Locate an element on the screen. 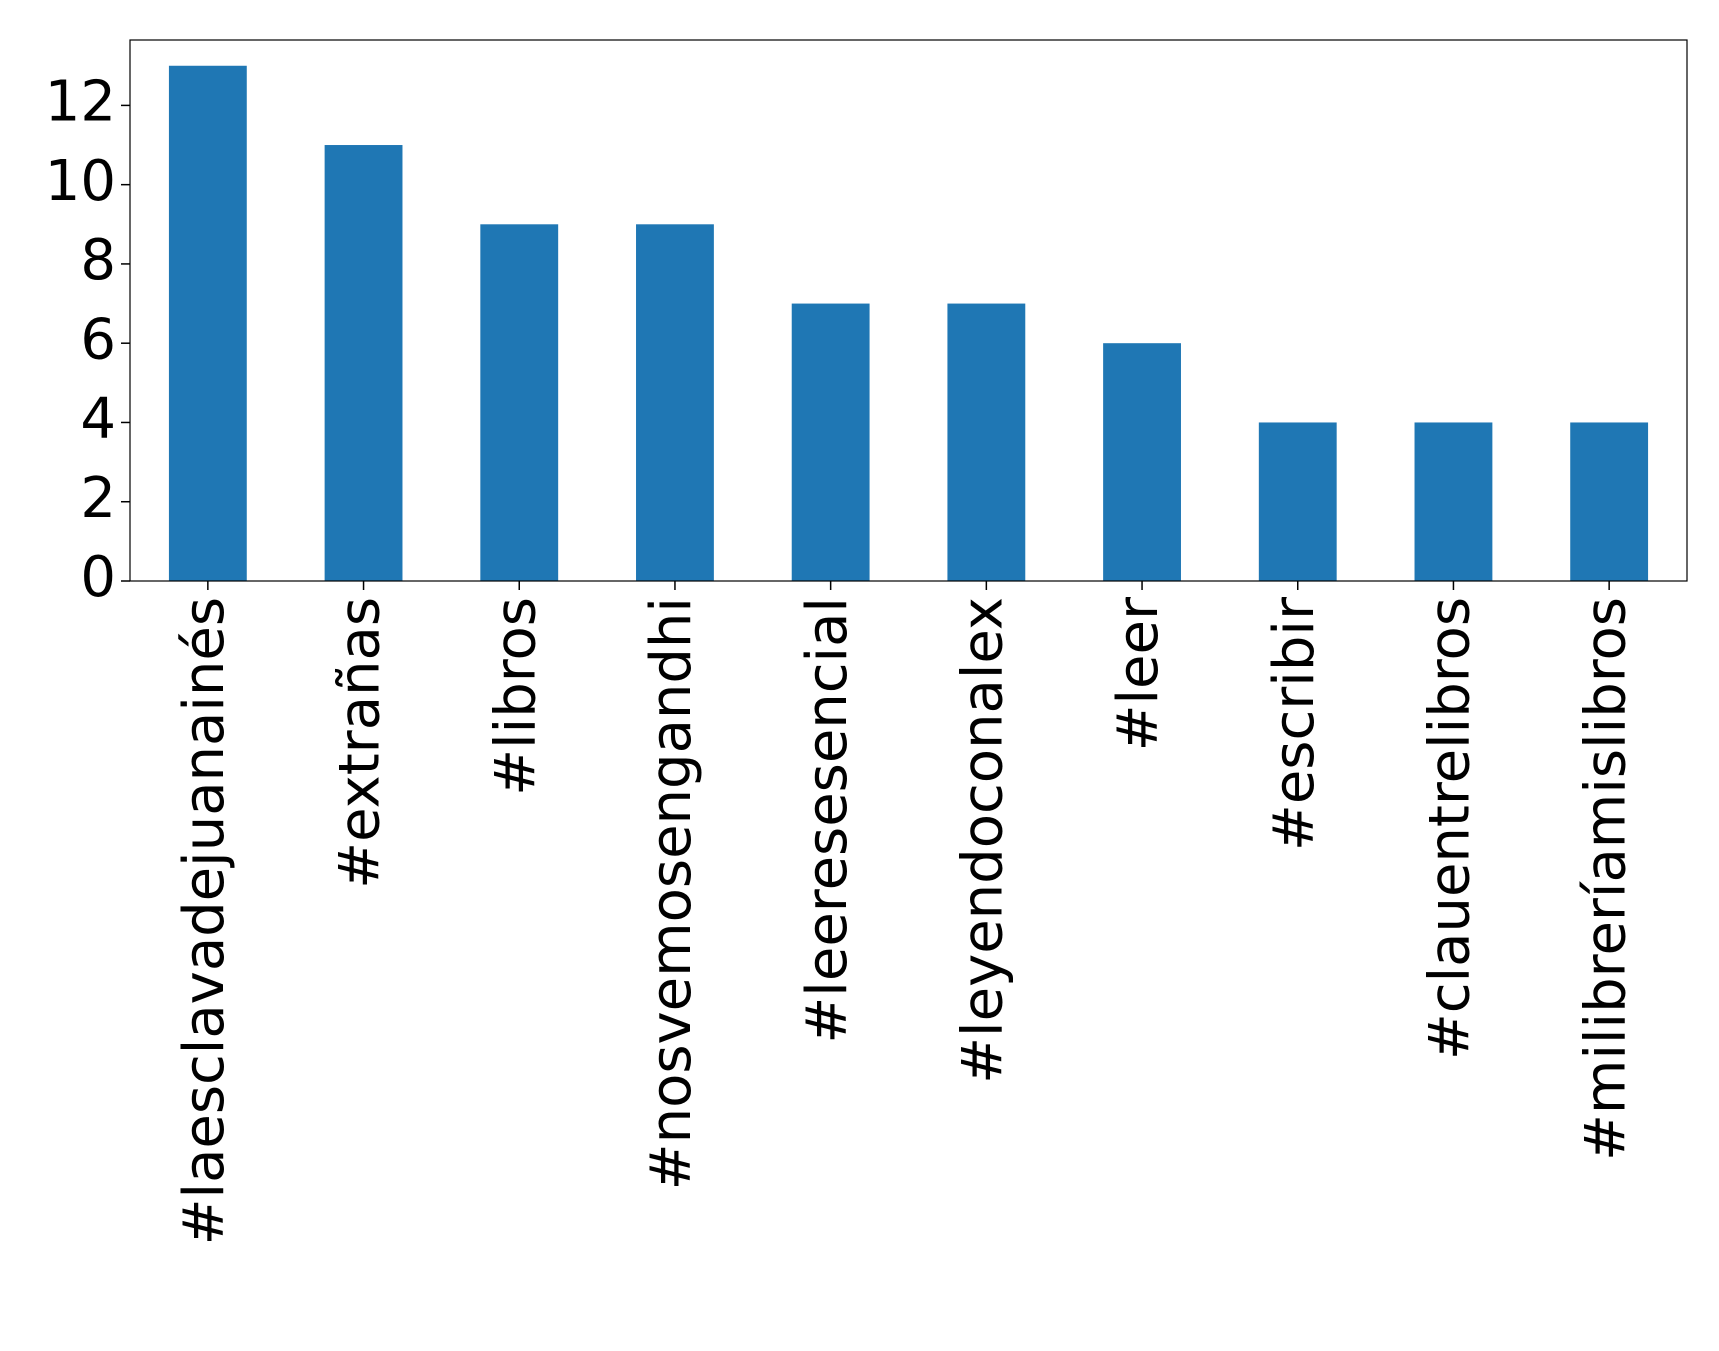 This screenshot has height=1351, width=1719. x-tick-label: #leyendoconalex is located at coordinates (982, 840).